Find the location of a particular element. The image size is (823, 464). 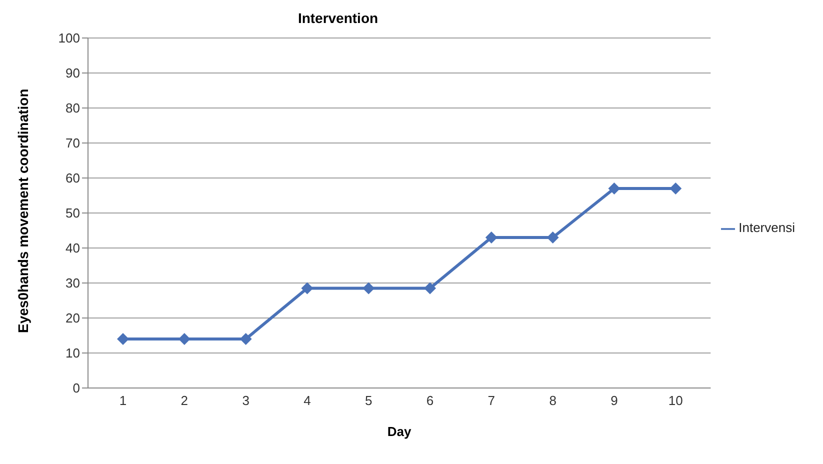

y-axis-title: Eyes0hands movement coordination is located at coordinates (22, 210).